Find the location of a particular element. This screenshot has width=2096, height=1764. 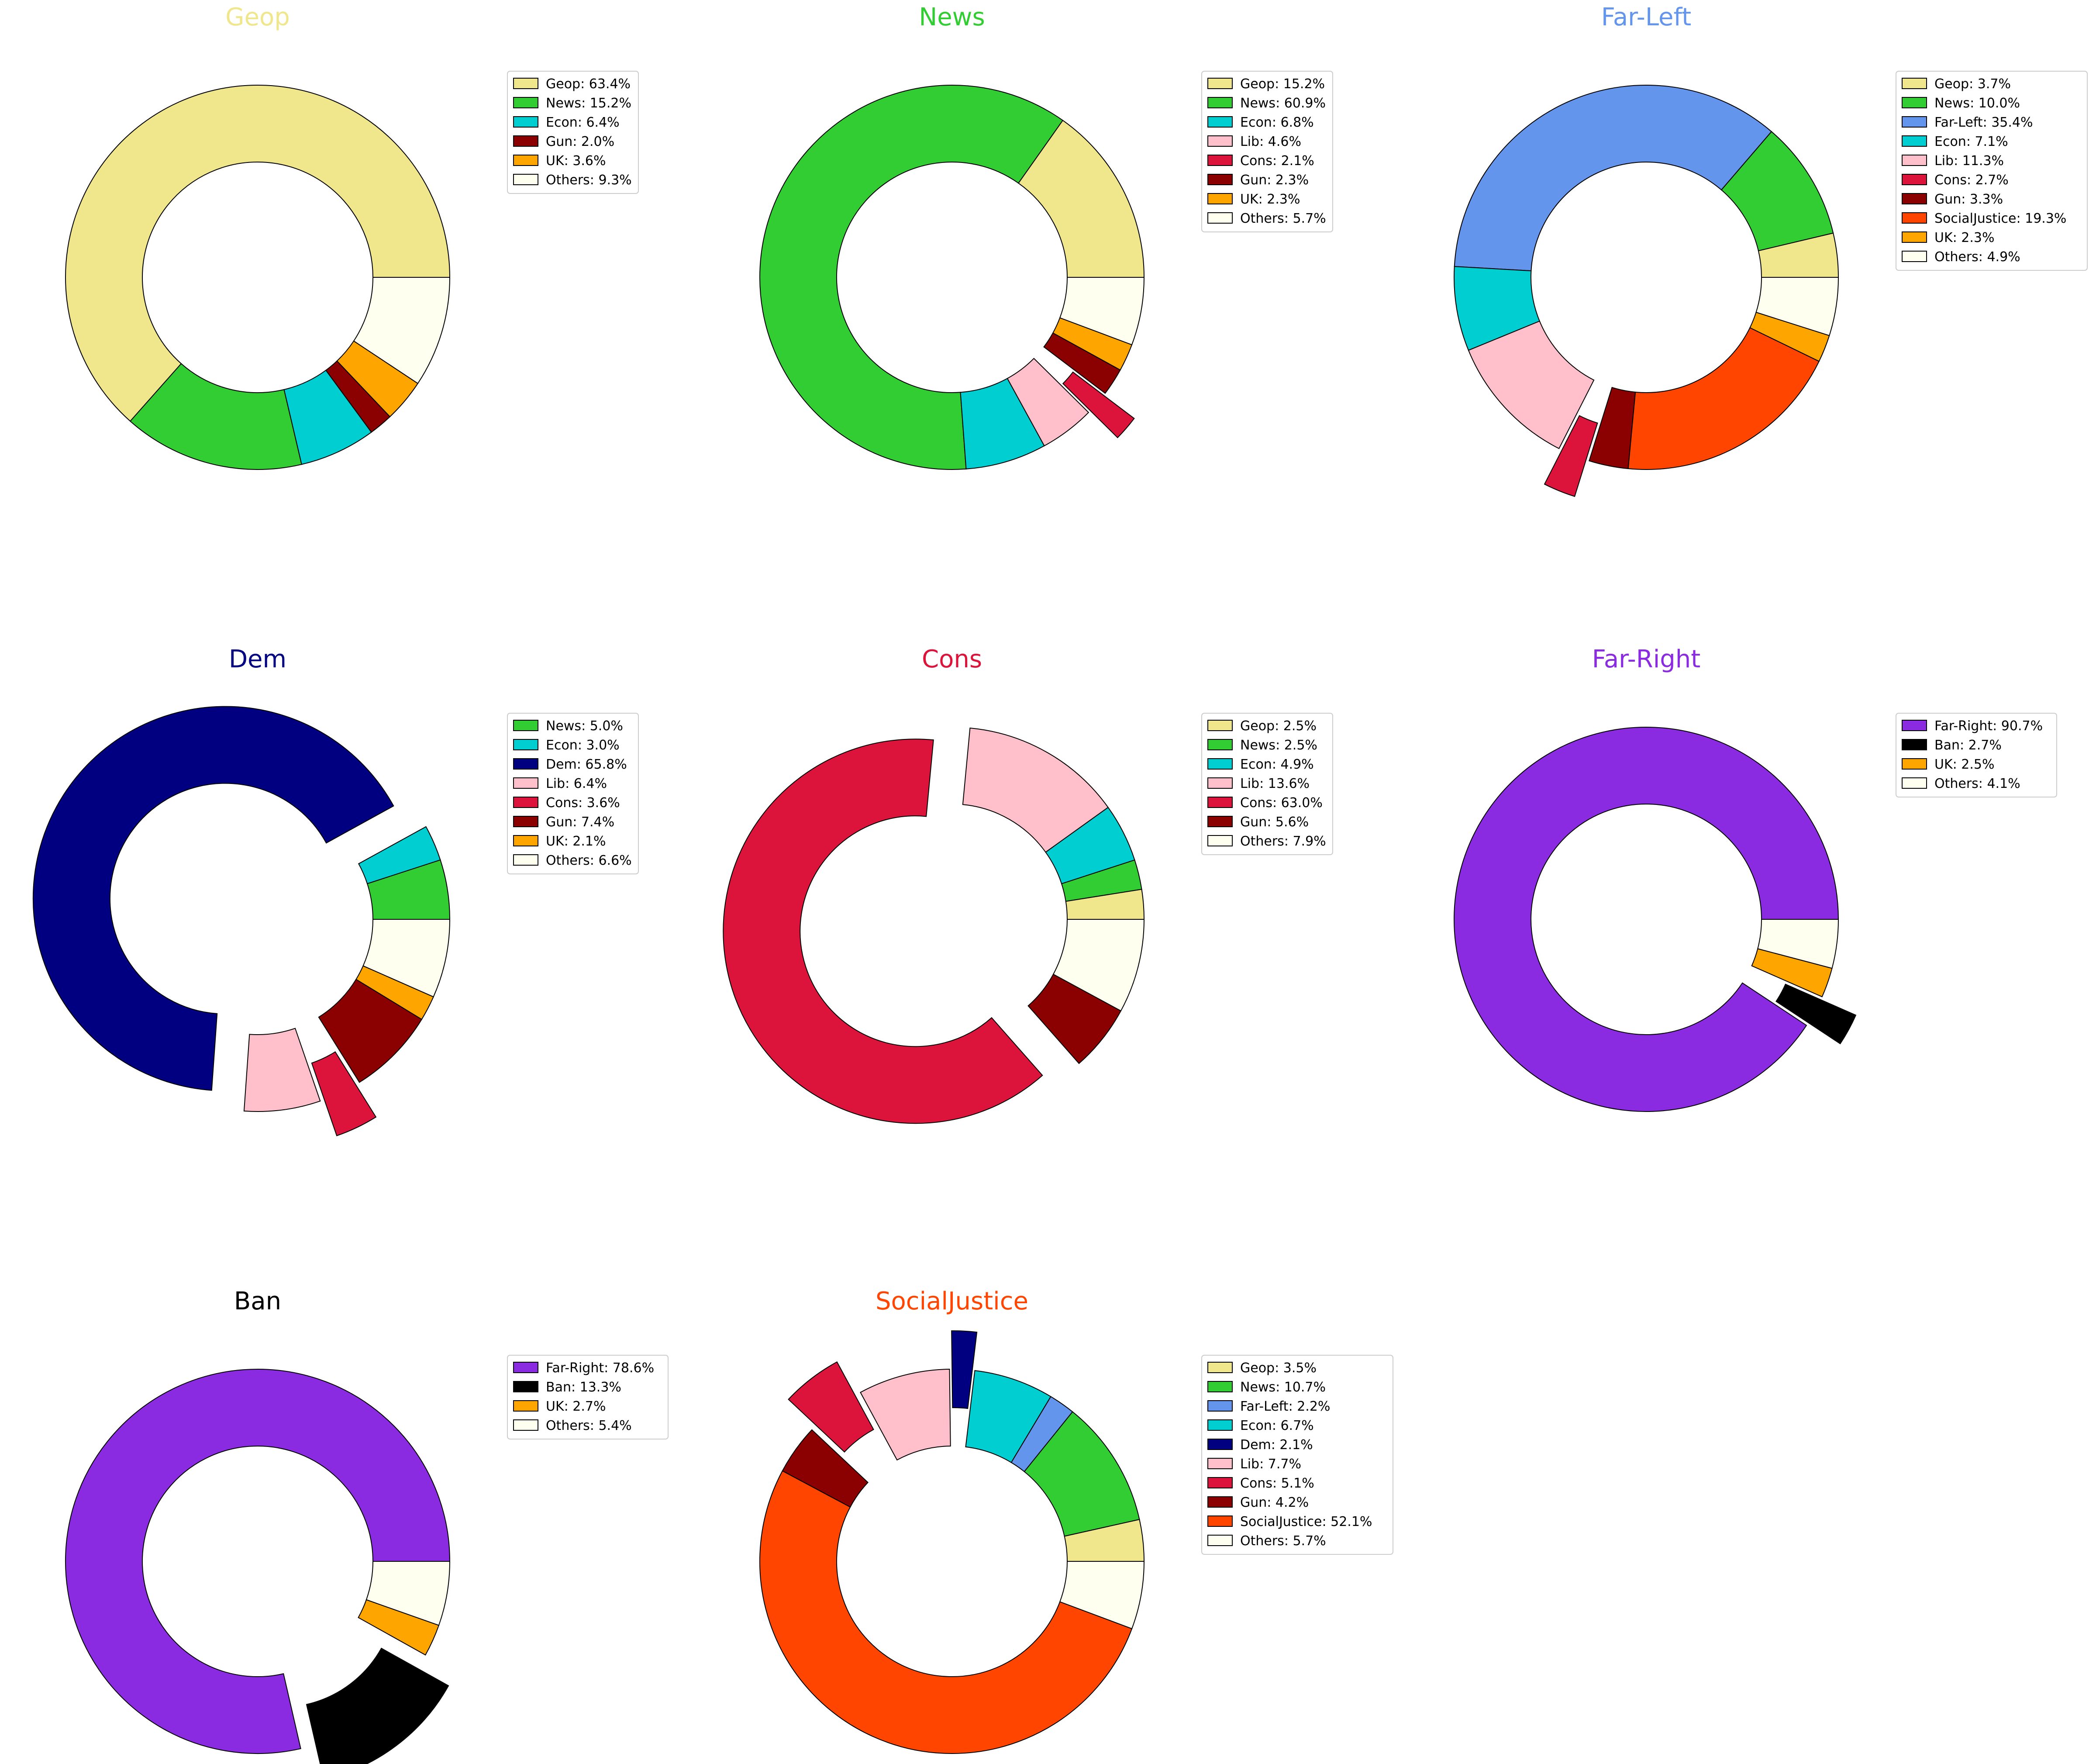

legend-label: Far-Left: 2.2% is located at coordinates (1285, 1406).